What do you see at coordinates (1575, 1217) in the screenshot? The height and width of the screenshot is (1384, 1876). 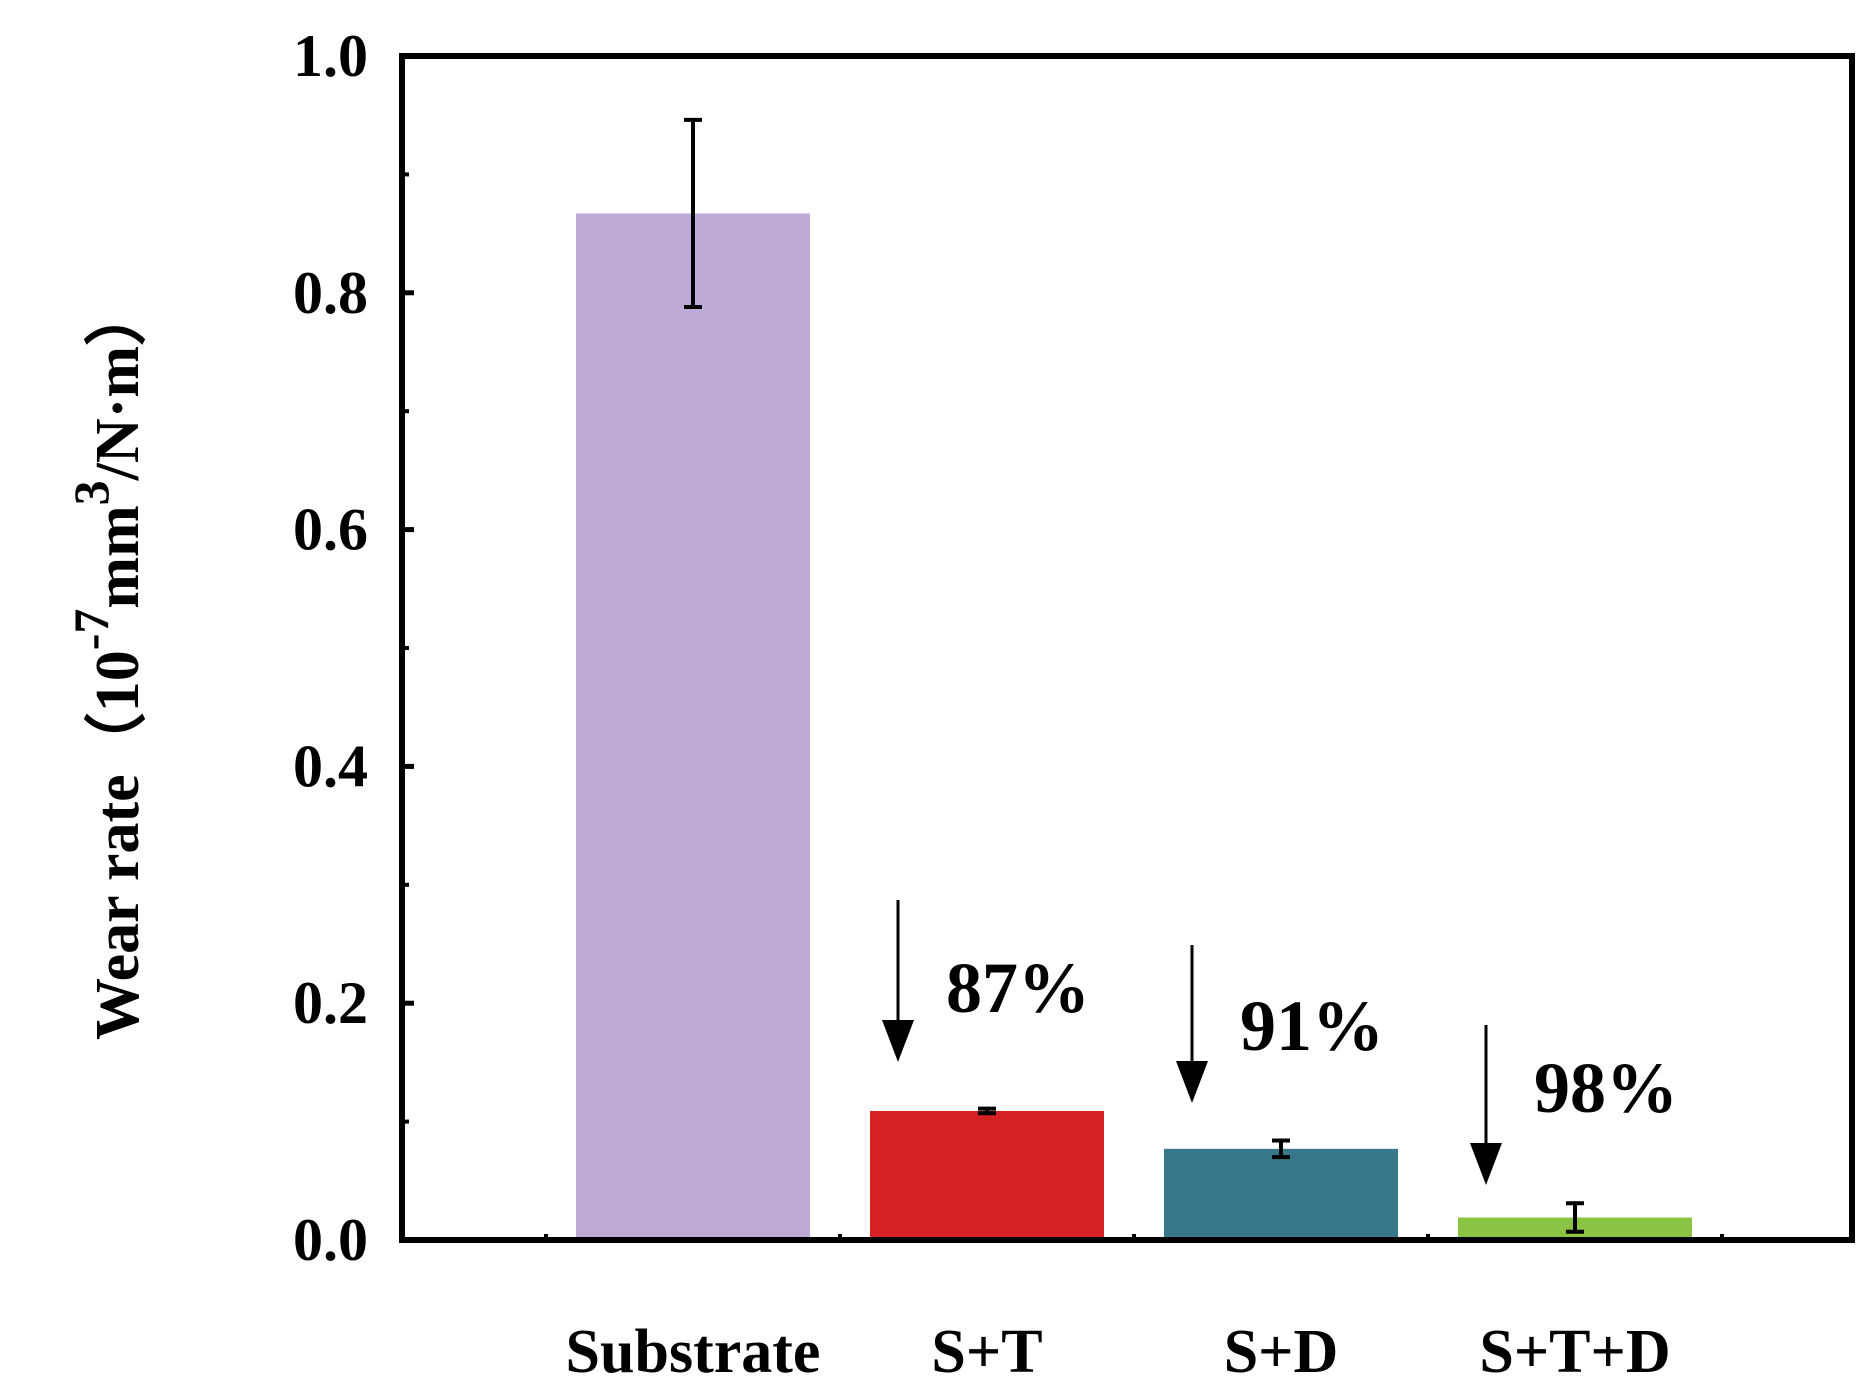 I see `error-bar-s-t-d` at bounding box center [1575, 1217].